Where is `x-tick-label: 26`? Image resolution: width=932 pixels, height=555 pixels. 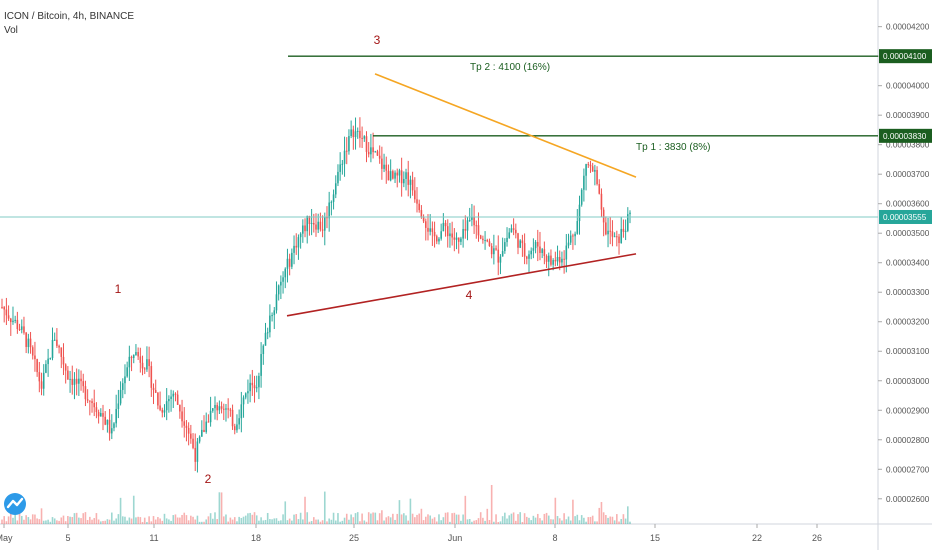 x-tick-label: 26 is located at coordinates (817, 538).